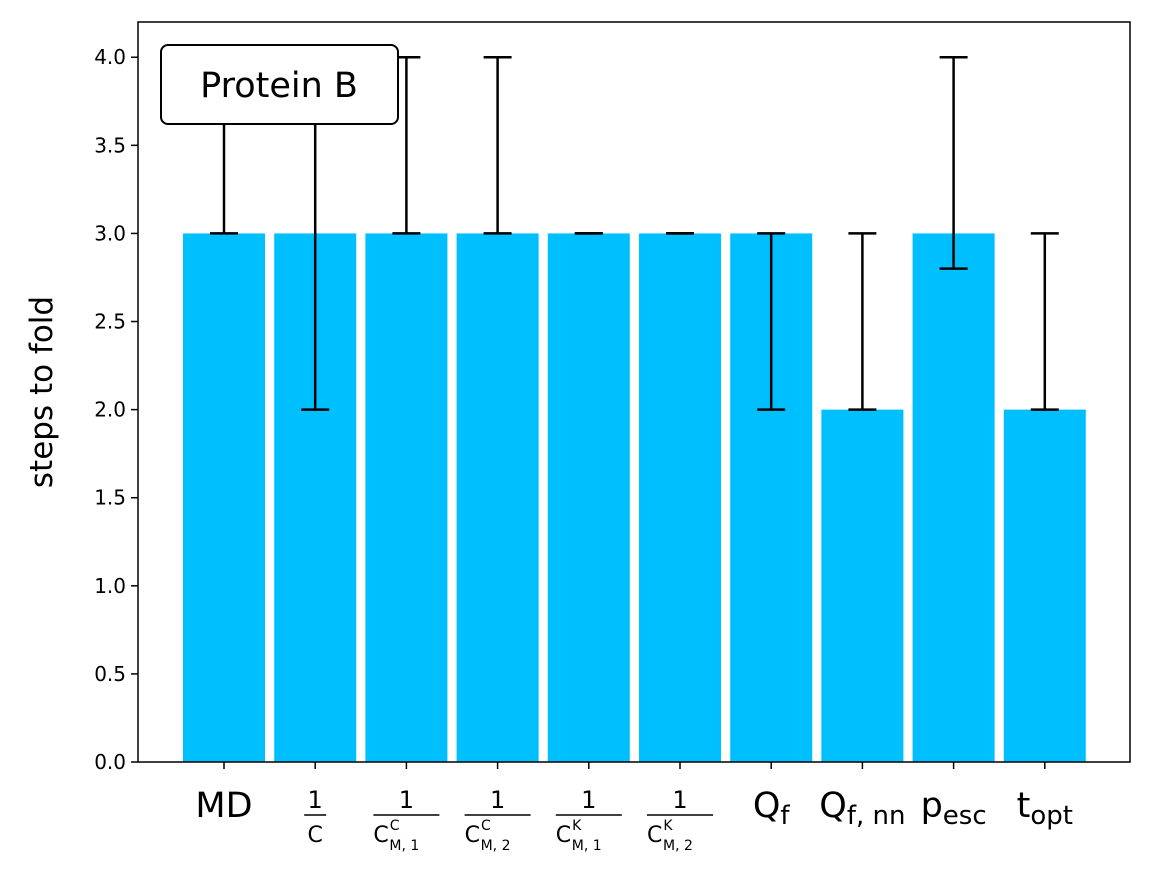 Image resolution: width=1153 pixels, height=882 pixels. I want to click on x-tick-label-base: MD, so click(223, 806).